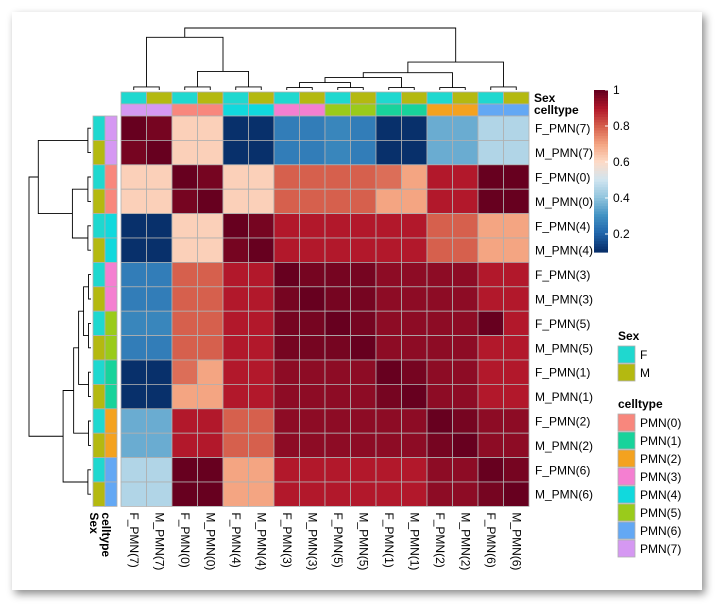  What do you see at coordinates (616, 90) in the screenshot?
I see `colorbar-tick-label: 1` at bounding box center [616, 90].